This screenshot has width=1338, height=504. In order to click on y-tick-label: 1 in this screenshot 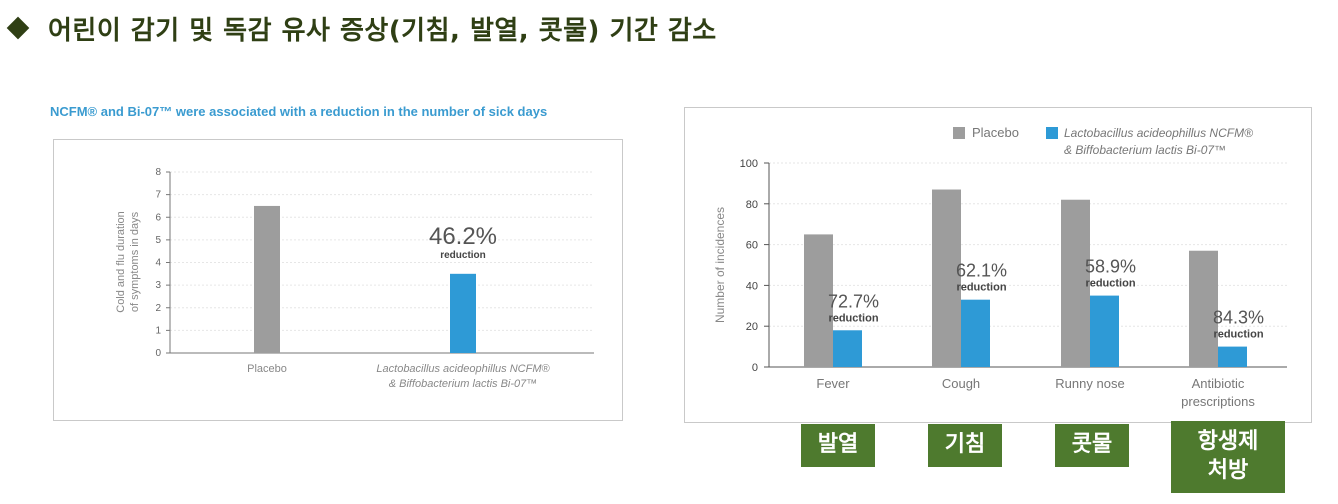, I will do `click(158, 330)`.